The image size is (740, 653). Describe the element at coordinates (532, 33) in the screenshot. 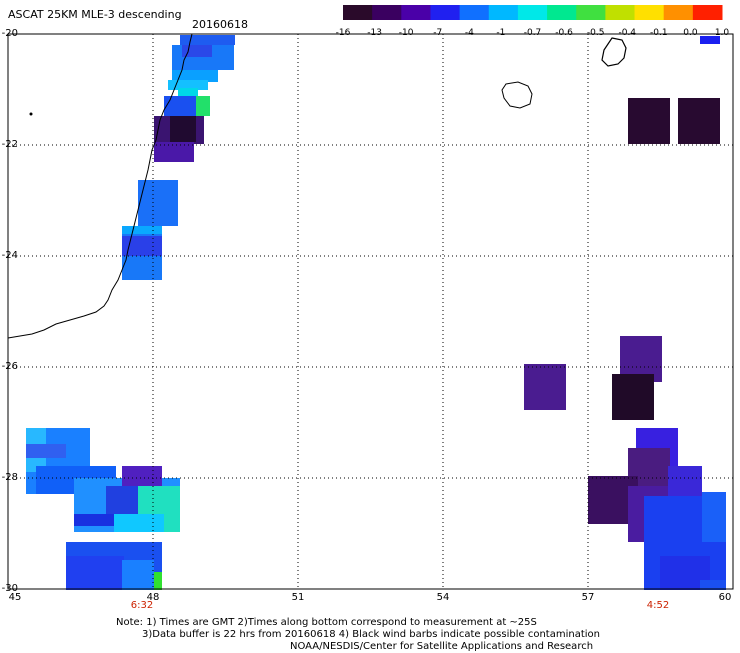

I see `colorbar-label: -0.7` at that location.